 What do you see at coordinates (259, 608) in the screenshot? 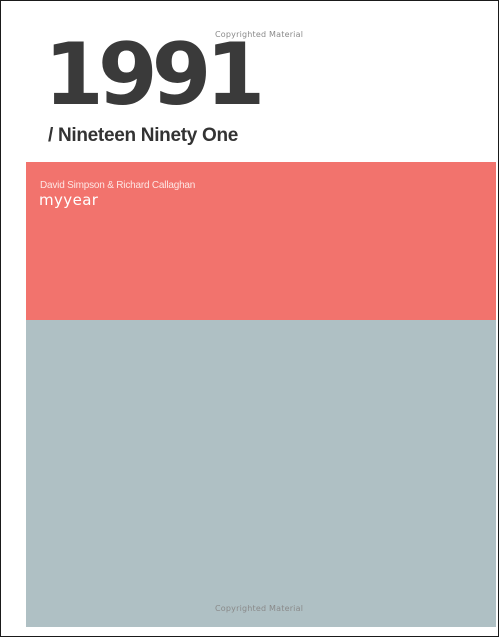
I see `copyright-watermark-bottom: Copyrighted Material` at bounding box center [259, 608].